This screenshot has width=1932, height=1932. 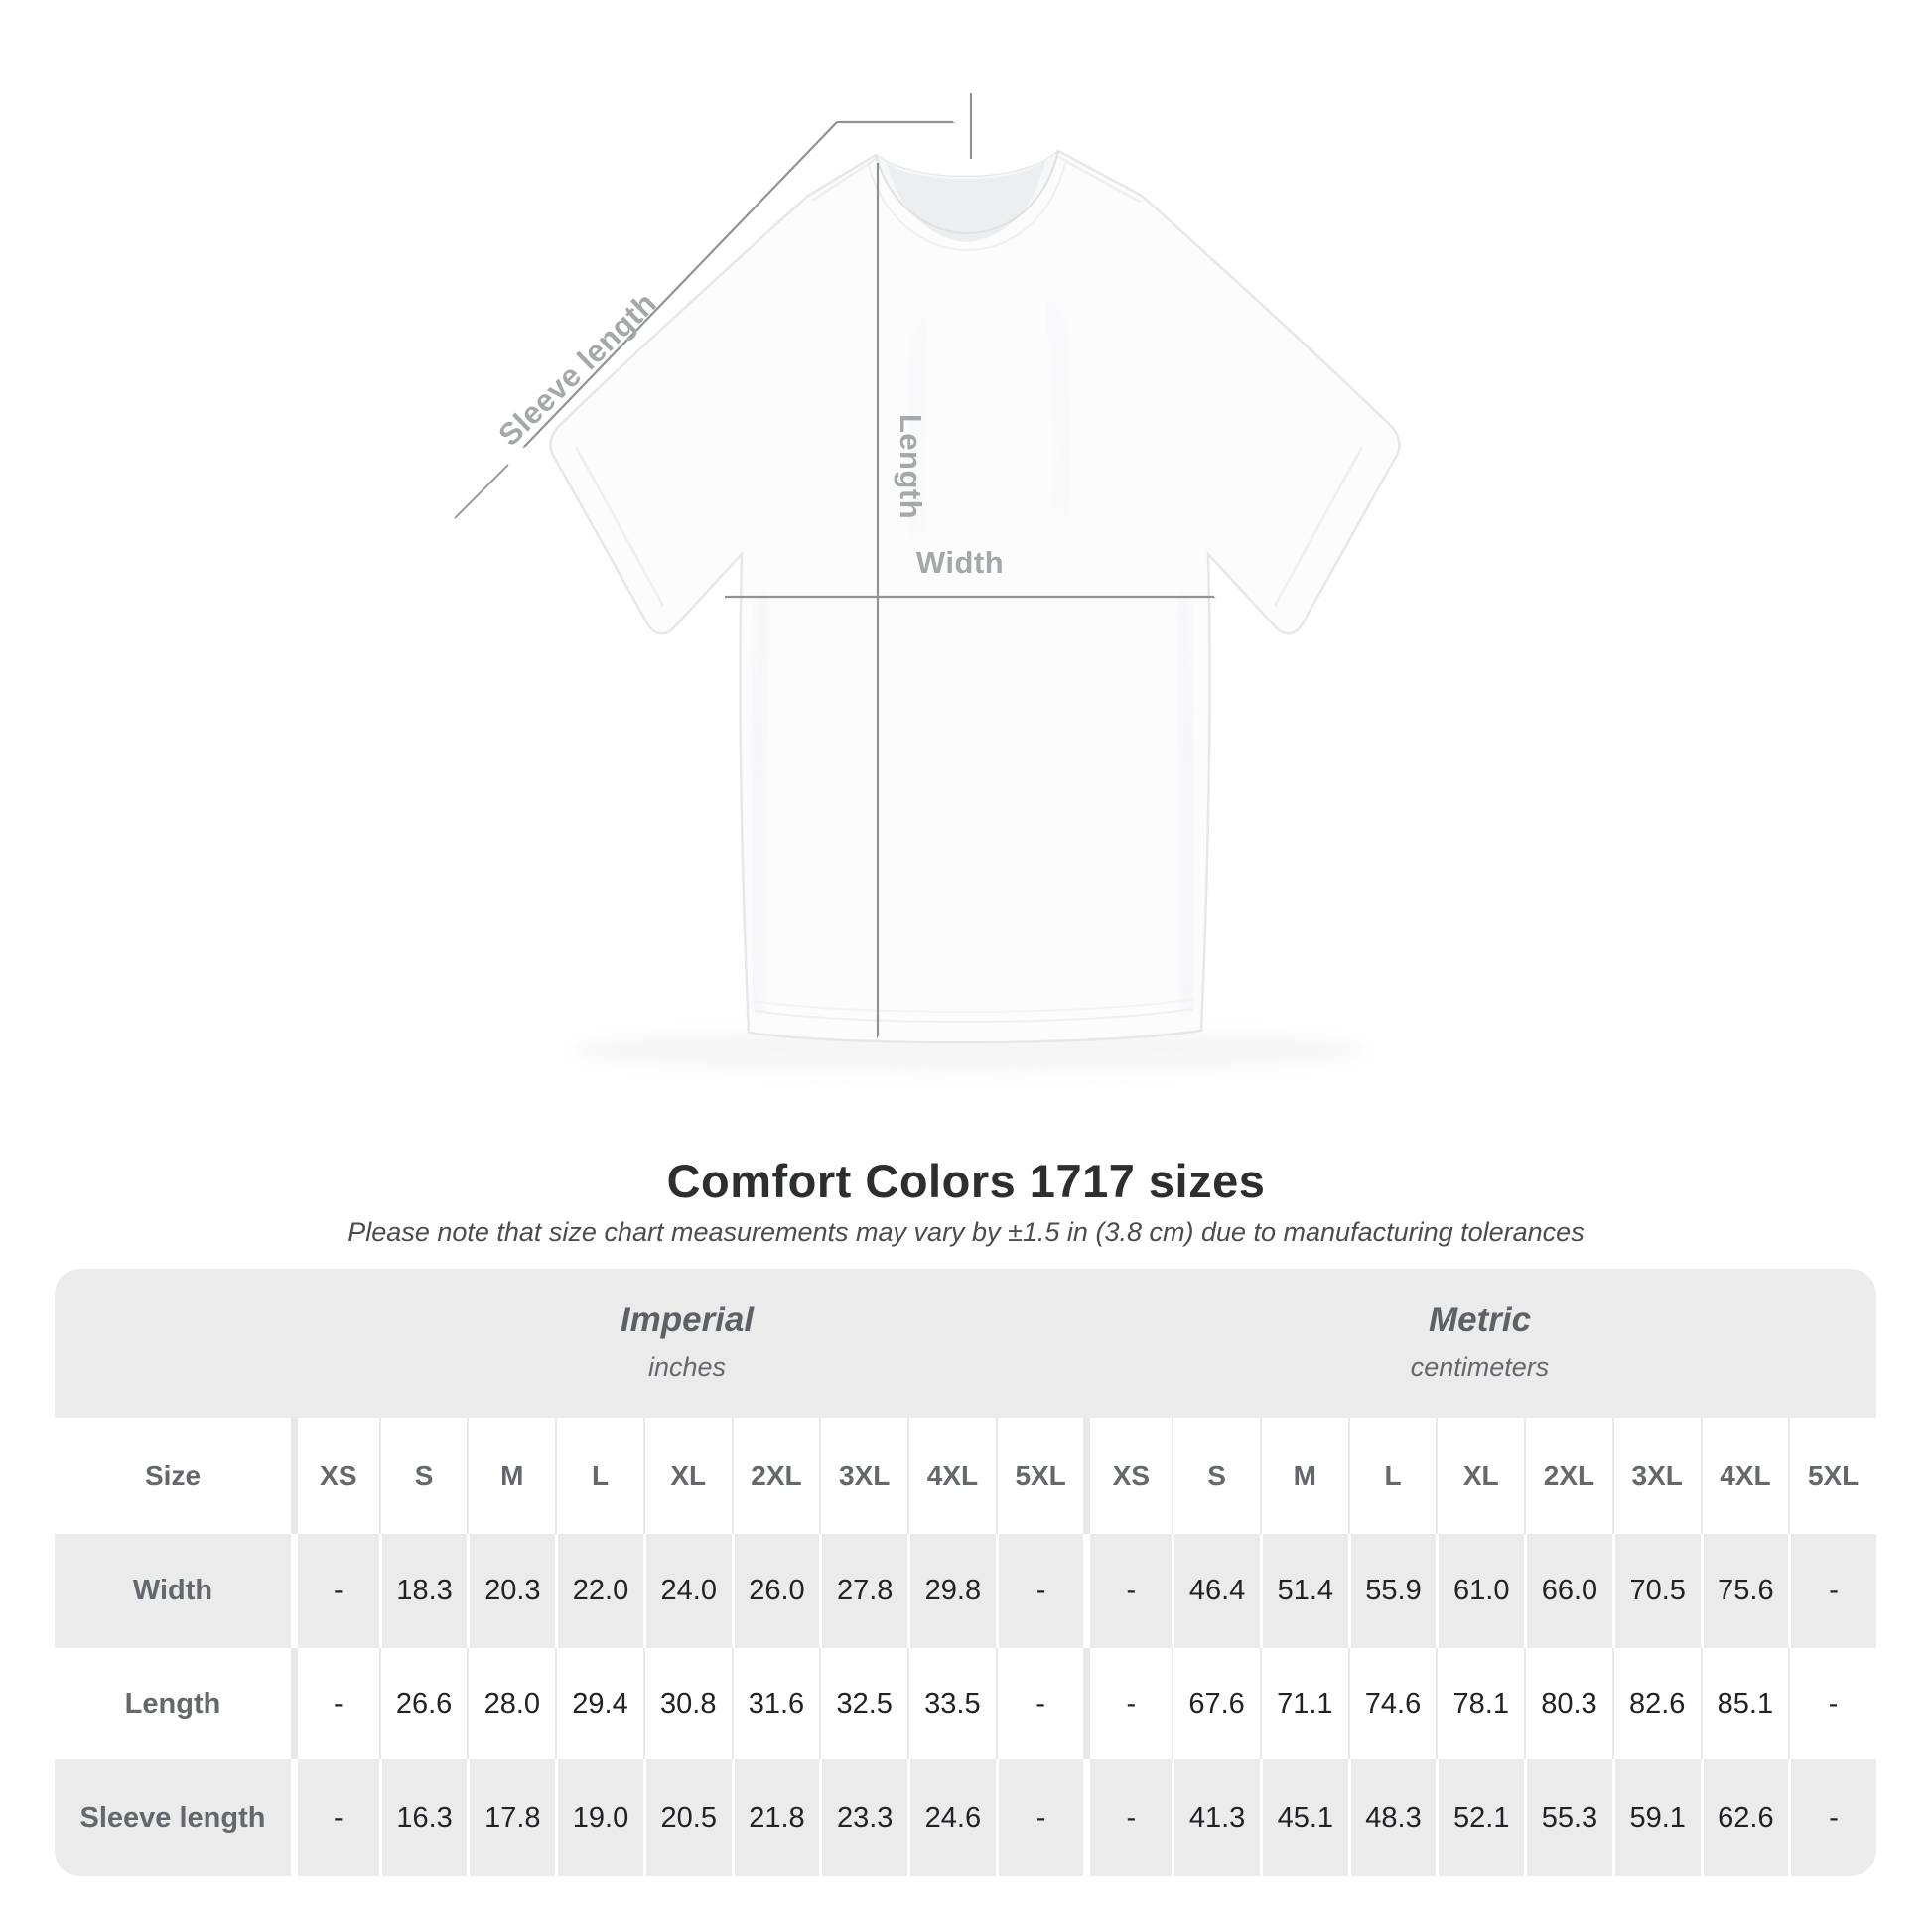 What do you see at coordinates (911, 466) in the screenshot?
I see `length-label: Length` at bounding box center [911, 466].